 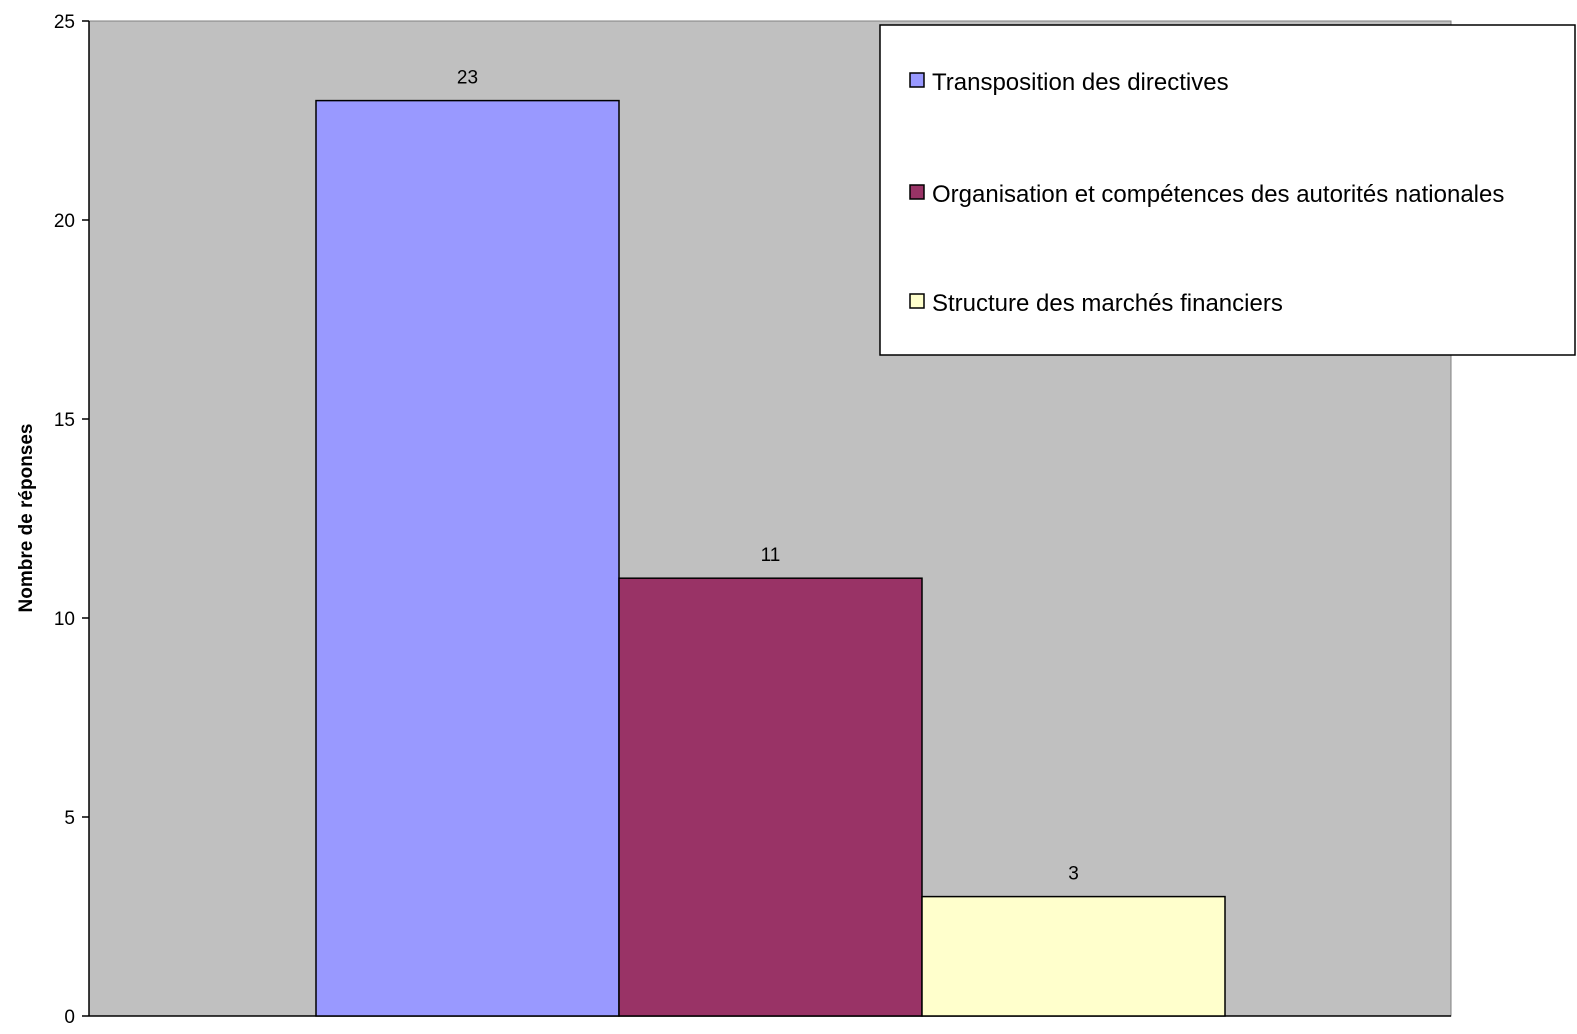 I want to click on y-tick-label: 15, so click(x=64, y=420).